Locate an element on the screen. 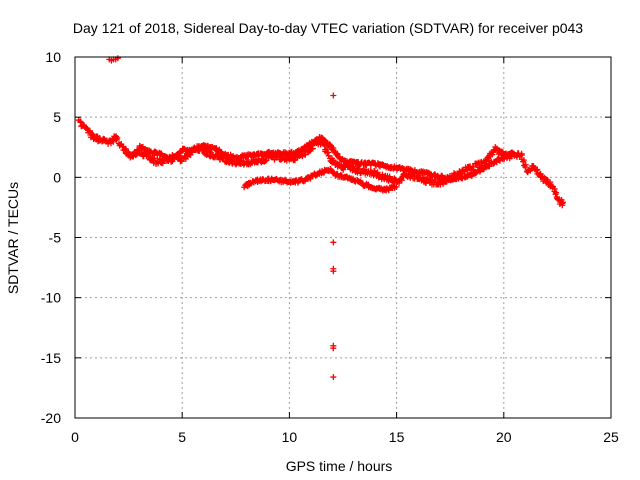 The width and height of the screenshot is (640, 480). x-tick-label: 5 is located at coordinates (182, 437).